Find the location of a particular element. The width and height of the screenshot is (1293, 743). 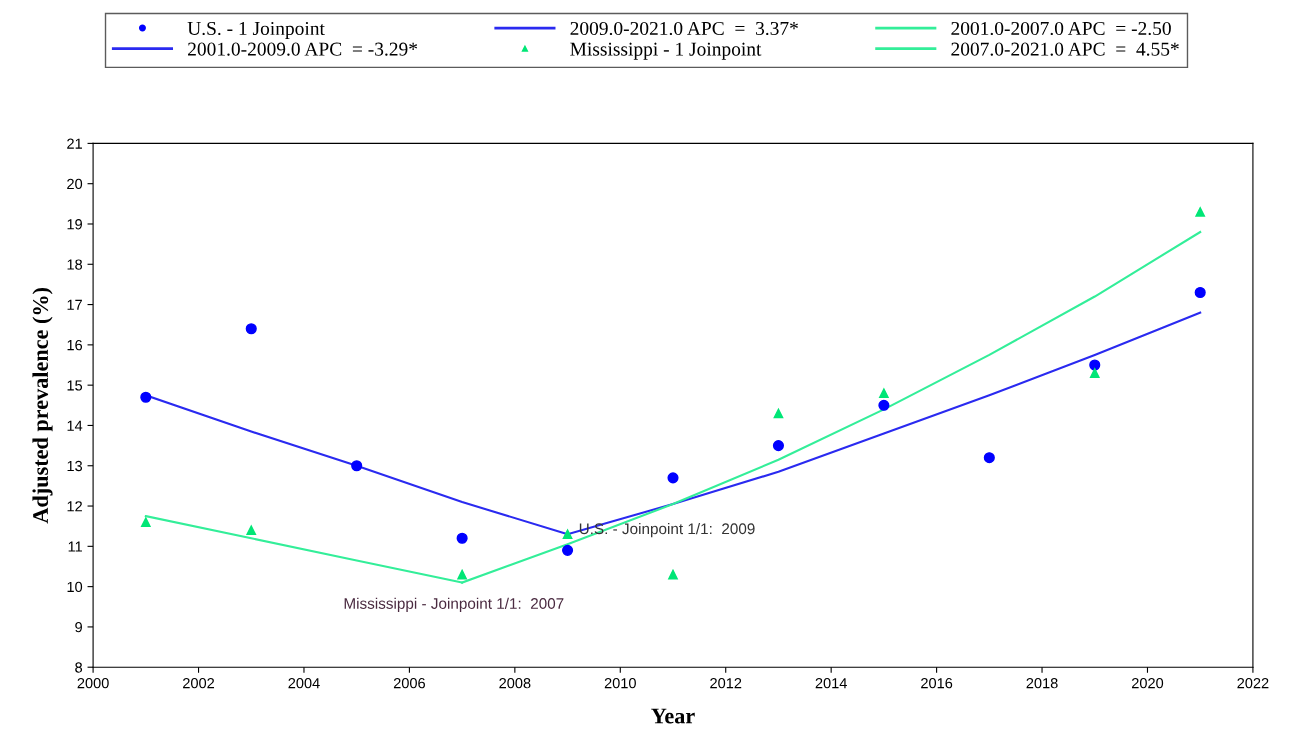

y-tick-label: 18 is located at coordinates (75, 264).